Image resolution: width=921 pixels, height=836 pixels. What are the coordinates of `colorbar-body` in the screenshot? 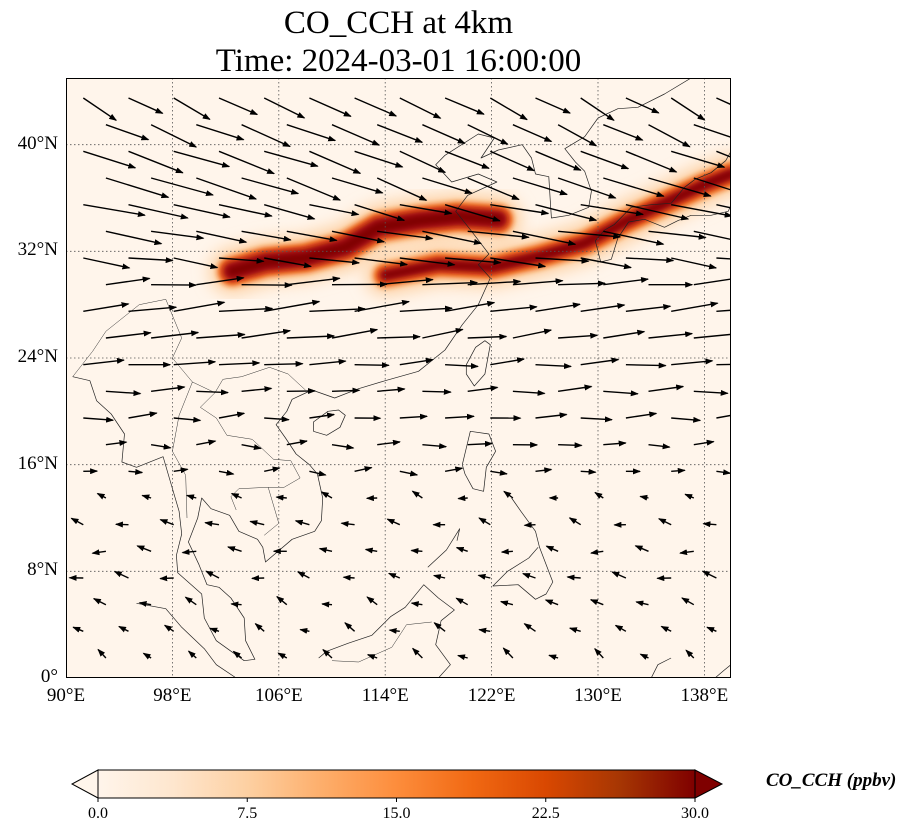 It's located at (396, 784).